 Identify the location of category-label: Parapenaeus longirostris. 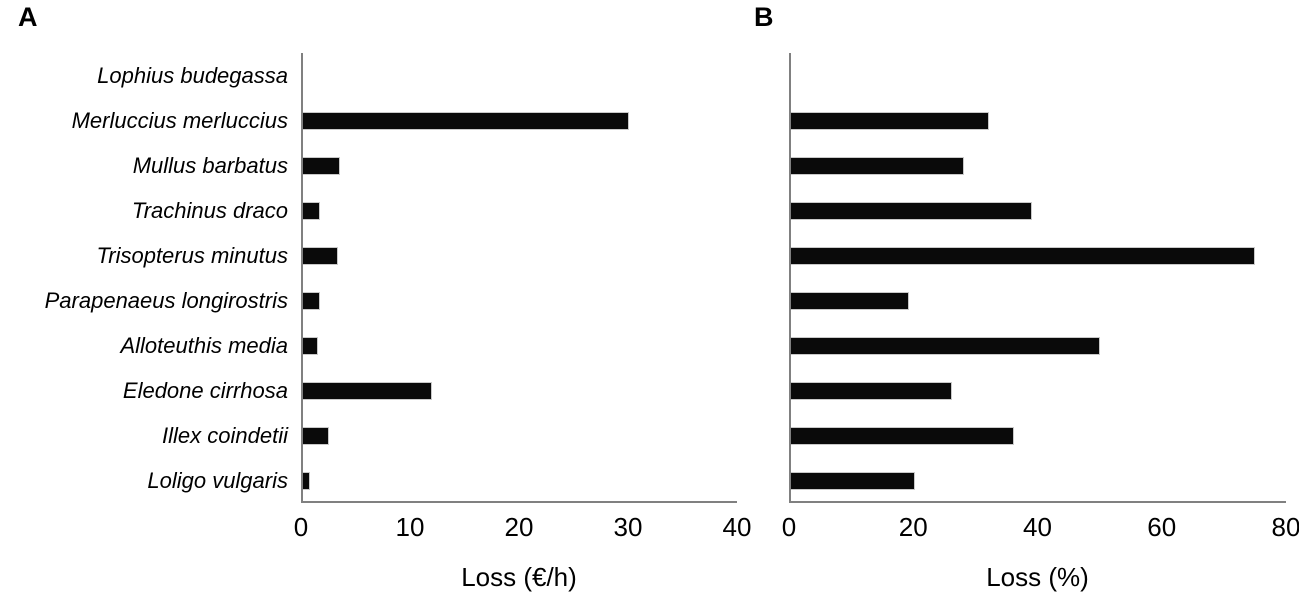
(166, 300).